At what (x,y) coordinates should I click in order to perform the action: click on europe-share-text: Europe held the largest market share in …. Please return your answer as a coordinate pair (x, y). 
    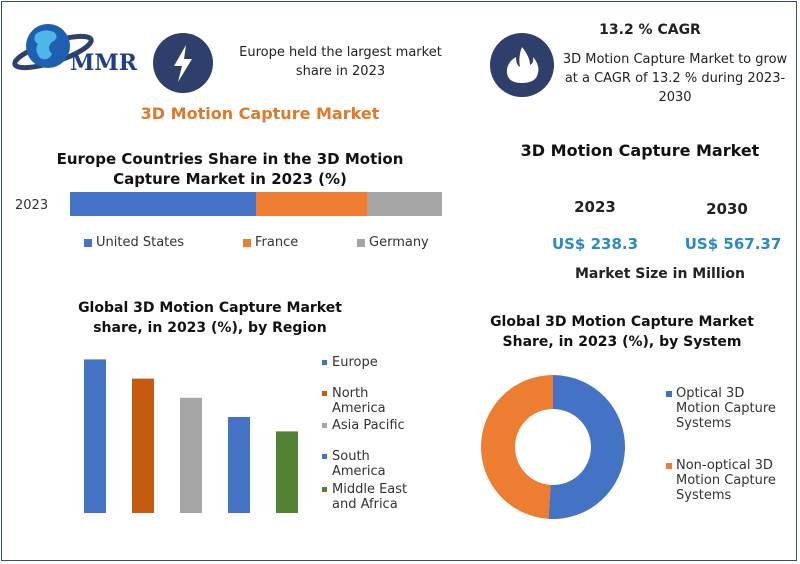
    Looking at the image, I should click on (340, 62).